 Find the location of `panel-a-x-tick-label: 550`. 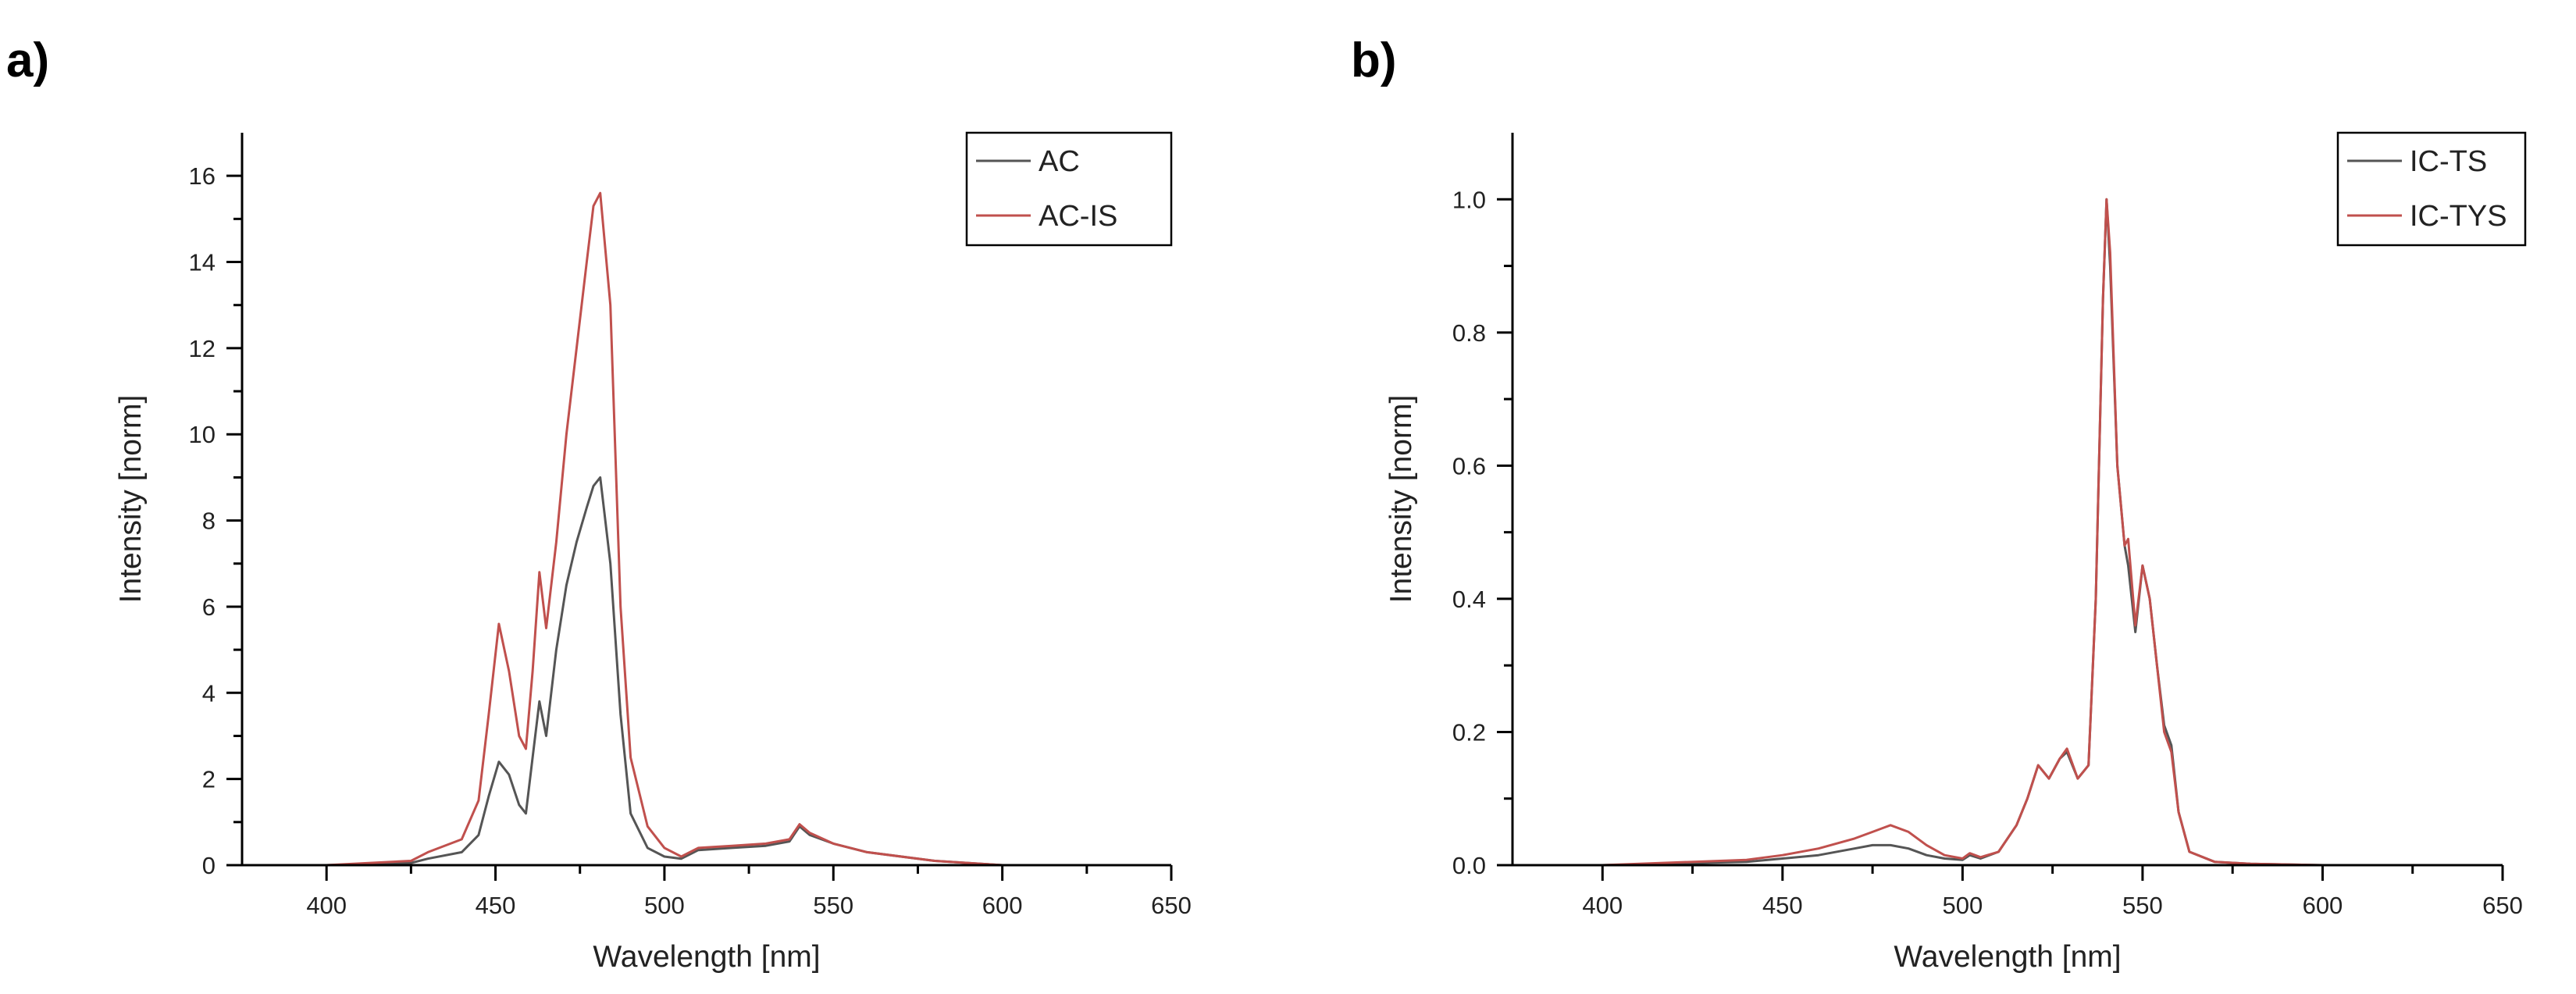

panel-a-x-tick-label: 550 is located at coordinates (833, 905).